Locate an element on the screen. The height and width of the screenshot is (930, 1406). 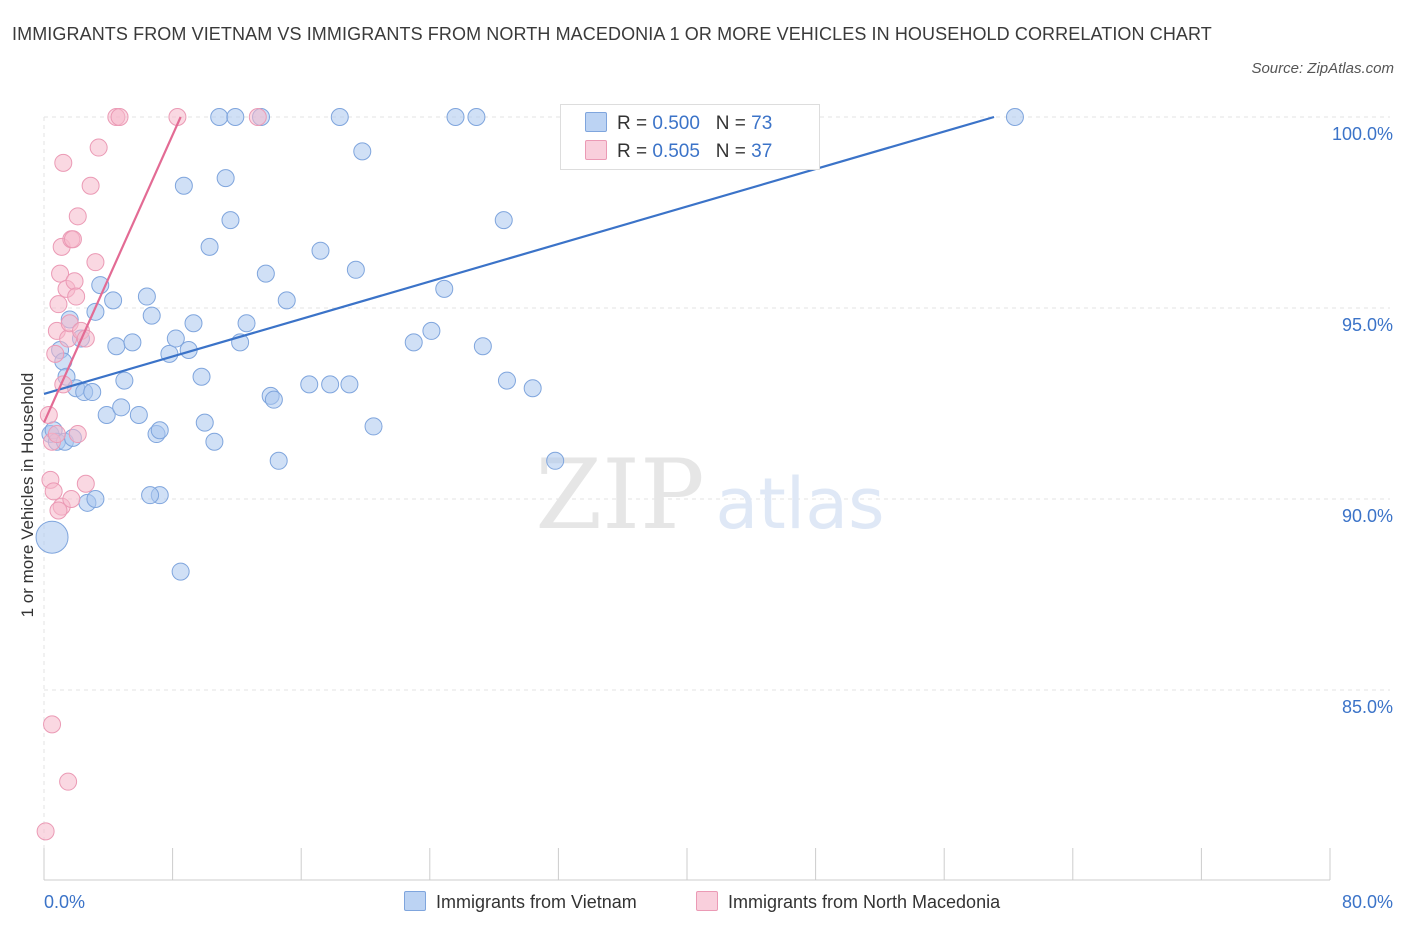
trend-line-north-macedonia is located at coordinates (112, 270).